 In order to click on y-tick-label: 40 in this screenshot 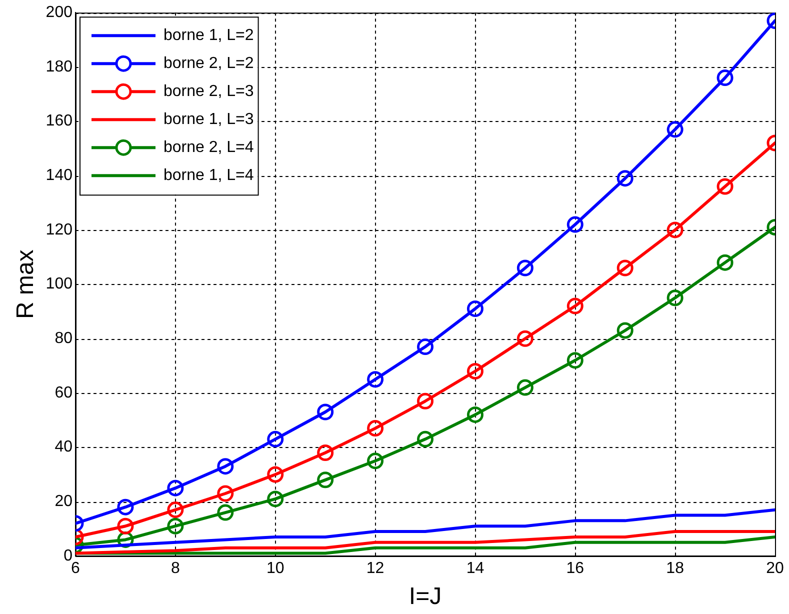, I will do `click(63, 447)`.